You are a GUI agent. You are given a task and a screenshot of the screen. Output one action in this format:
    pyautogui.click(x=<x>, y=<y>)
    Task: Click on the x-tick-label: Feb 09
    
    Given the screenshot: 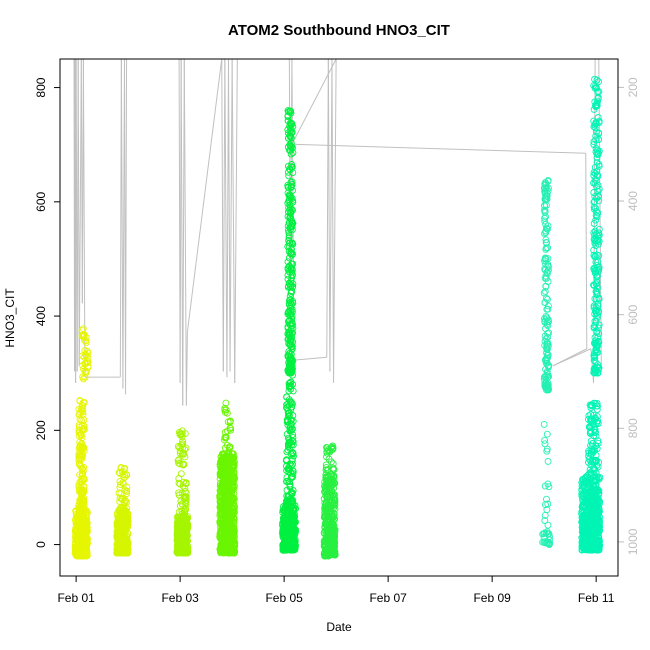 What is the action you would take?
    pyautogui.click(x=492, y=598)
    